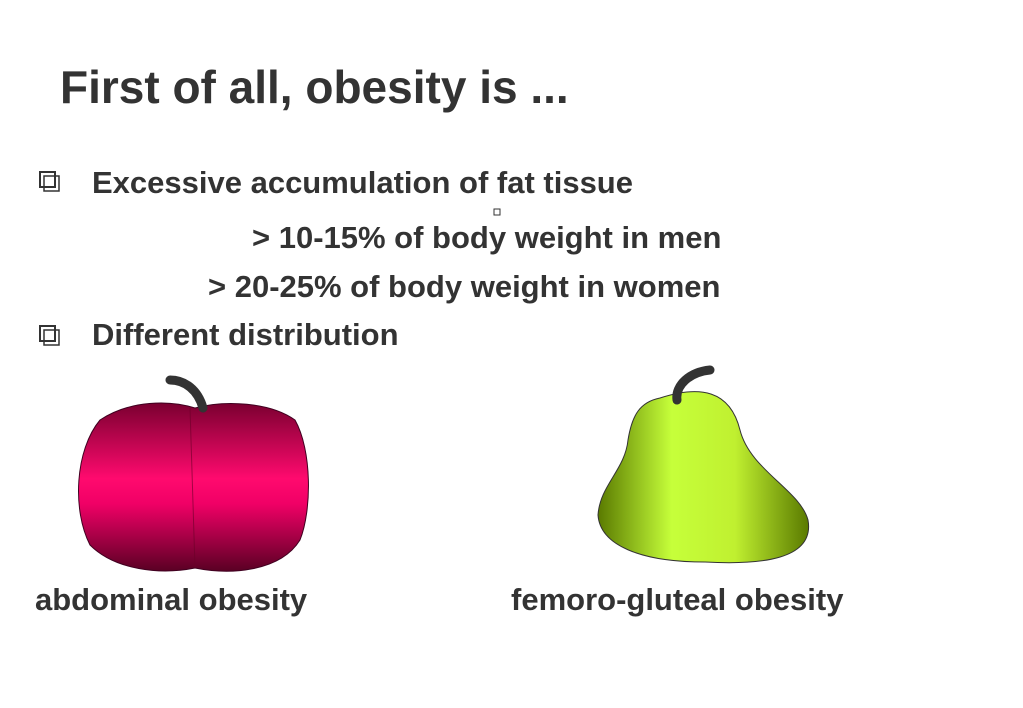 This screenshot has width=1023, height=708. I want to click on bullet-text: Excessive accumulation of fat tissue, so click(362, 182).